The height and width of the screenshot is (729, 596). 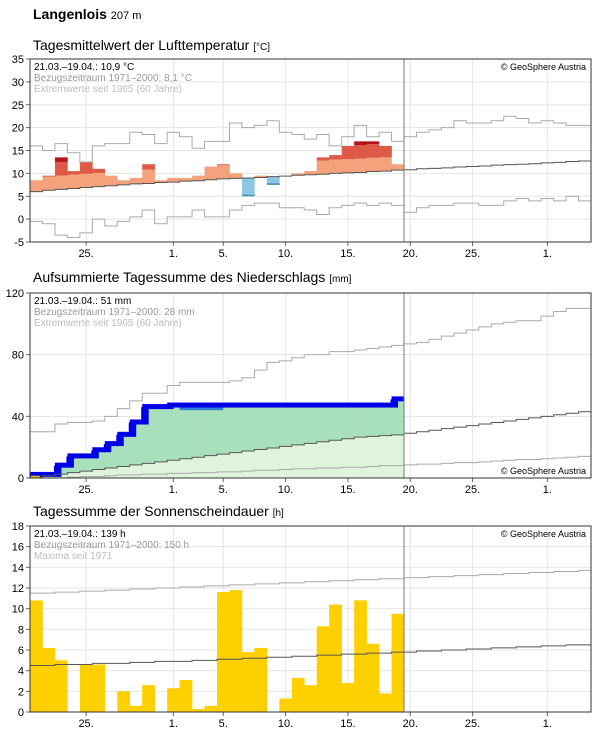 I want to click on temperature-normal-line, so click(x=310, y=176).